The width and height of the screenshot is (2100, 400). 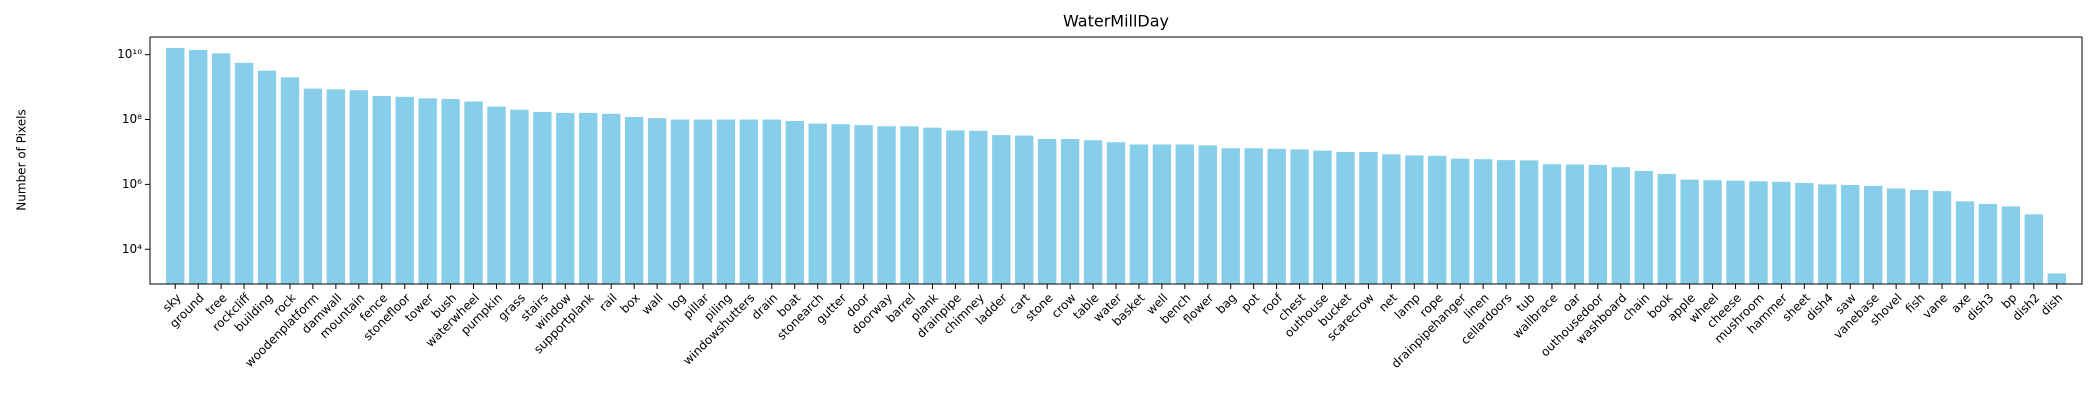 What do you see at coordinates (132, 119) in the screenshot?
I see `y-tick-label: 10⁸` at bounding box center [132, 119].